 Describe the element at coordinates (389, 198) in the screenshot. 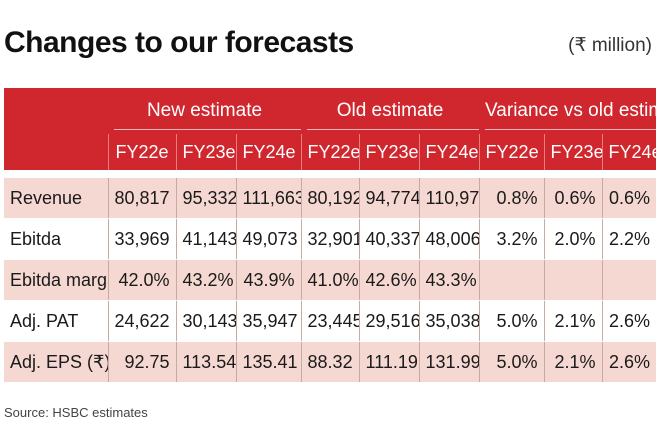

I see `table-cell: 94,774` at that location.